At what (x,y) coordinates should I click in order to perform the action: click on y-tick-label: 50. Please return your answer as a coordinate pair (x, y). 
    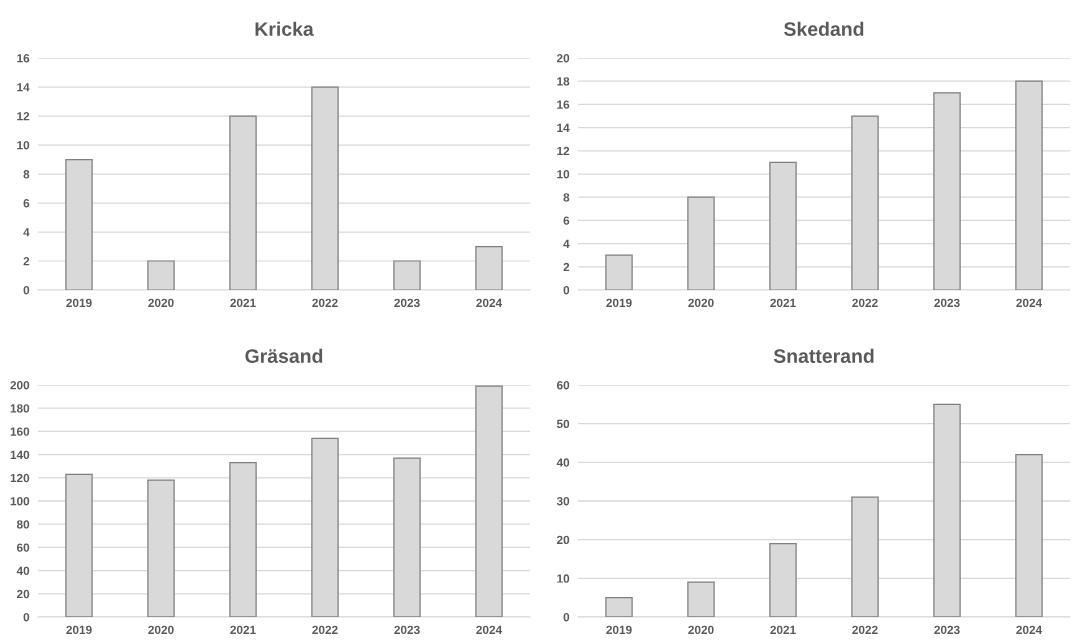
    Looking at the image, I should click on (563, 424).